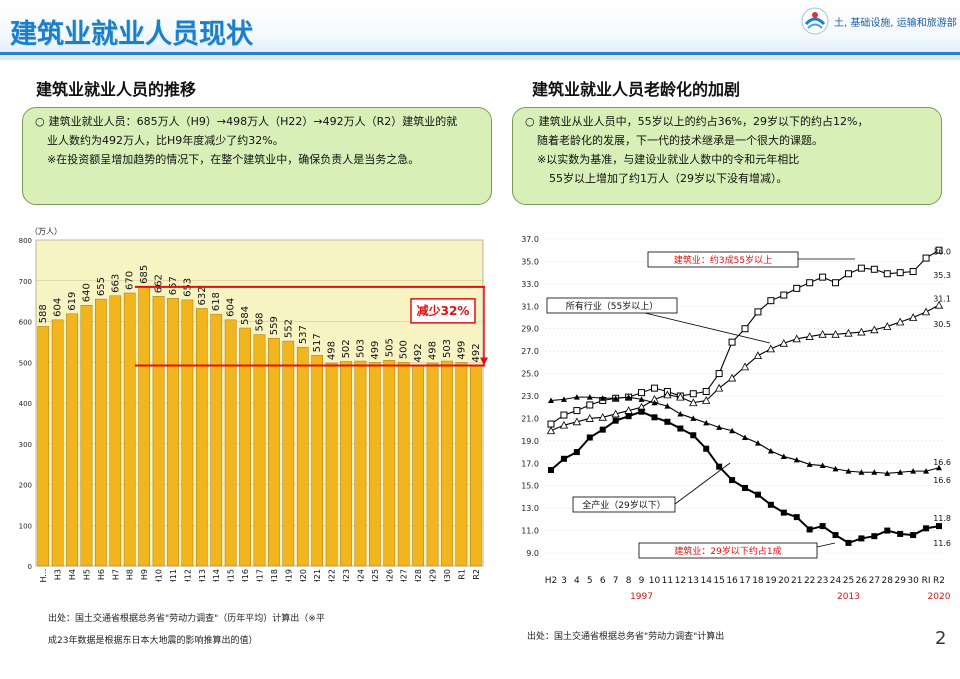  Describe the element at coordinates (115, 283) in the screenshot. I see `bar-value-label: 663` at that location.